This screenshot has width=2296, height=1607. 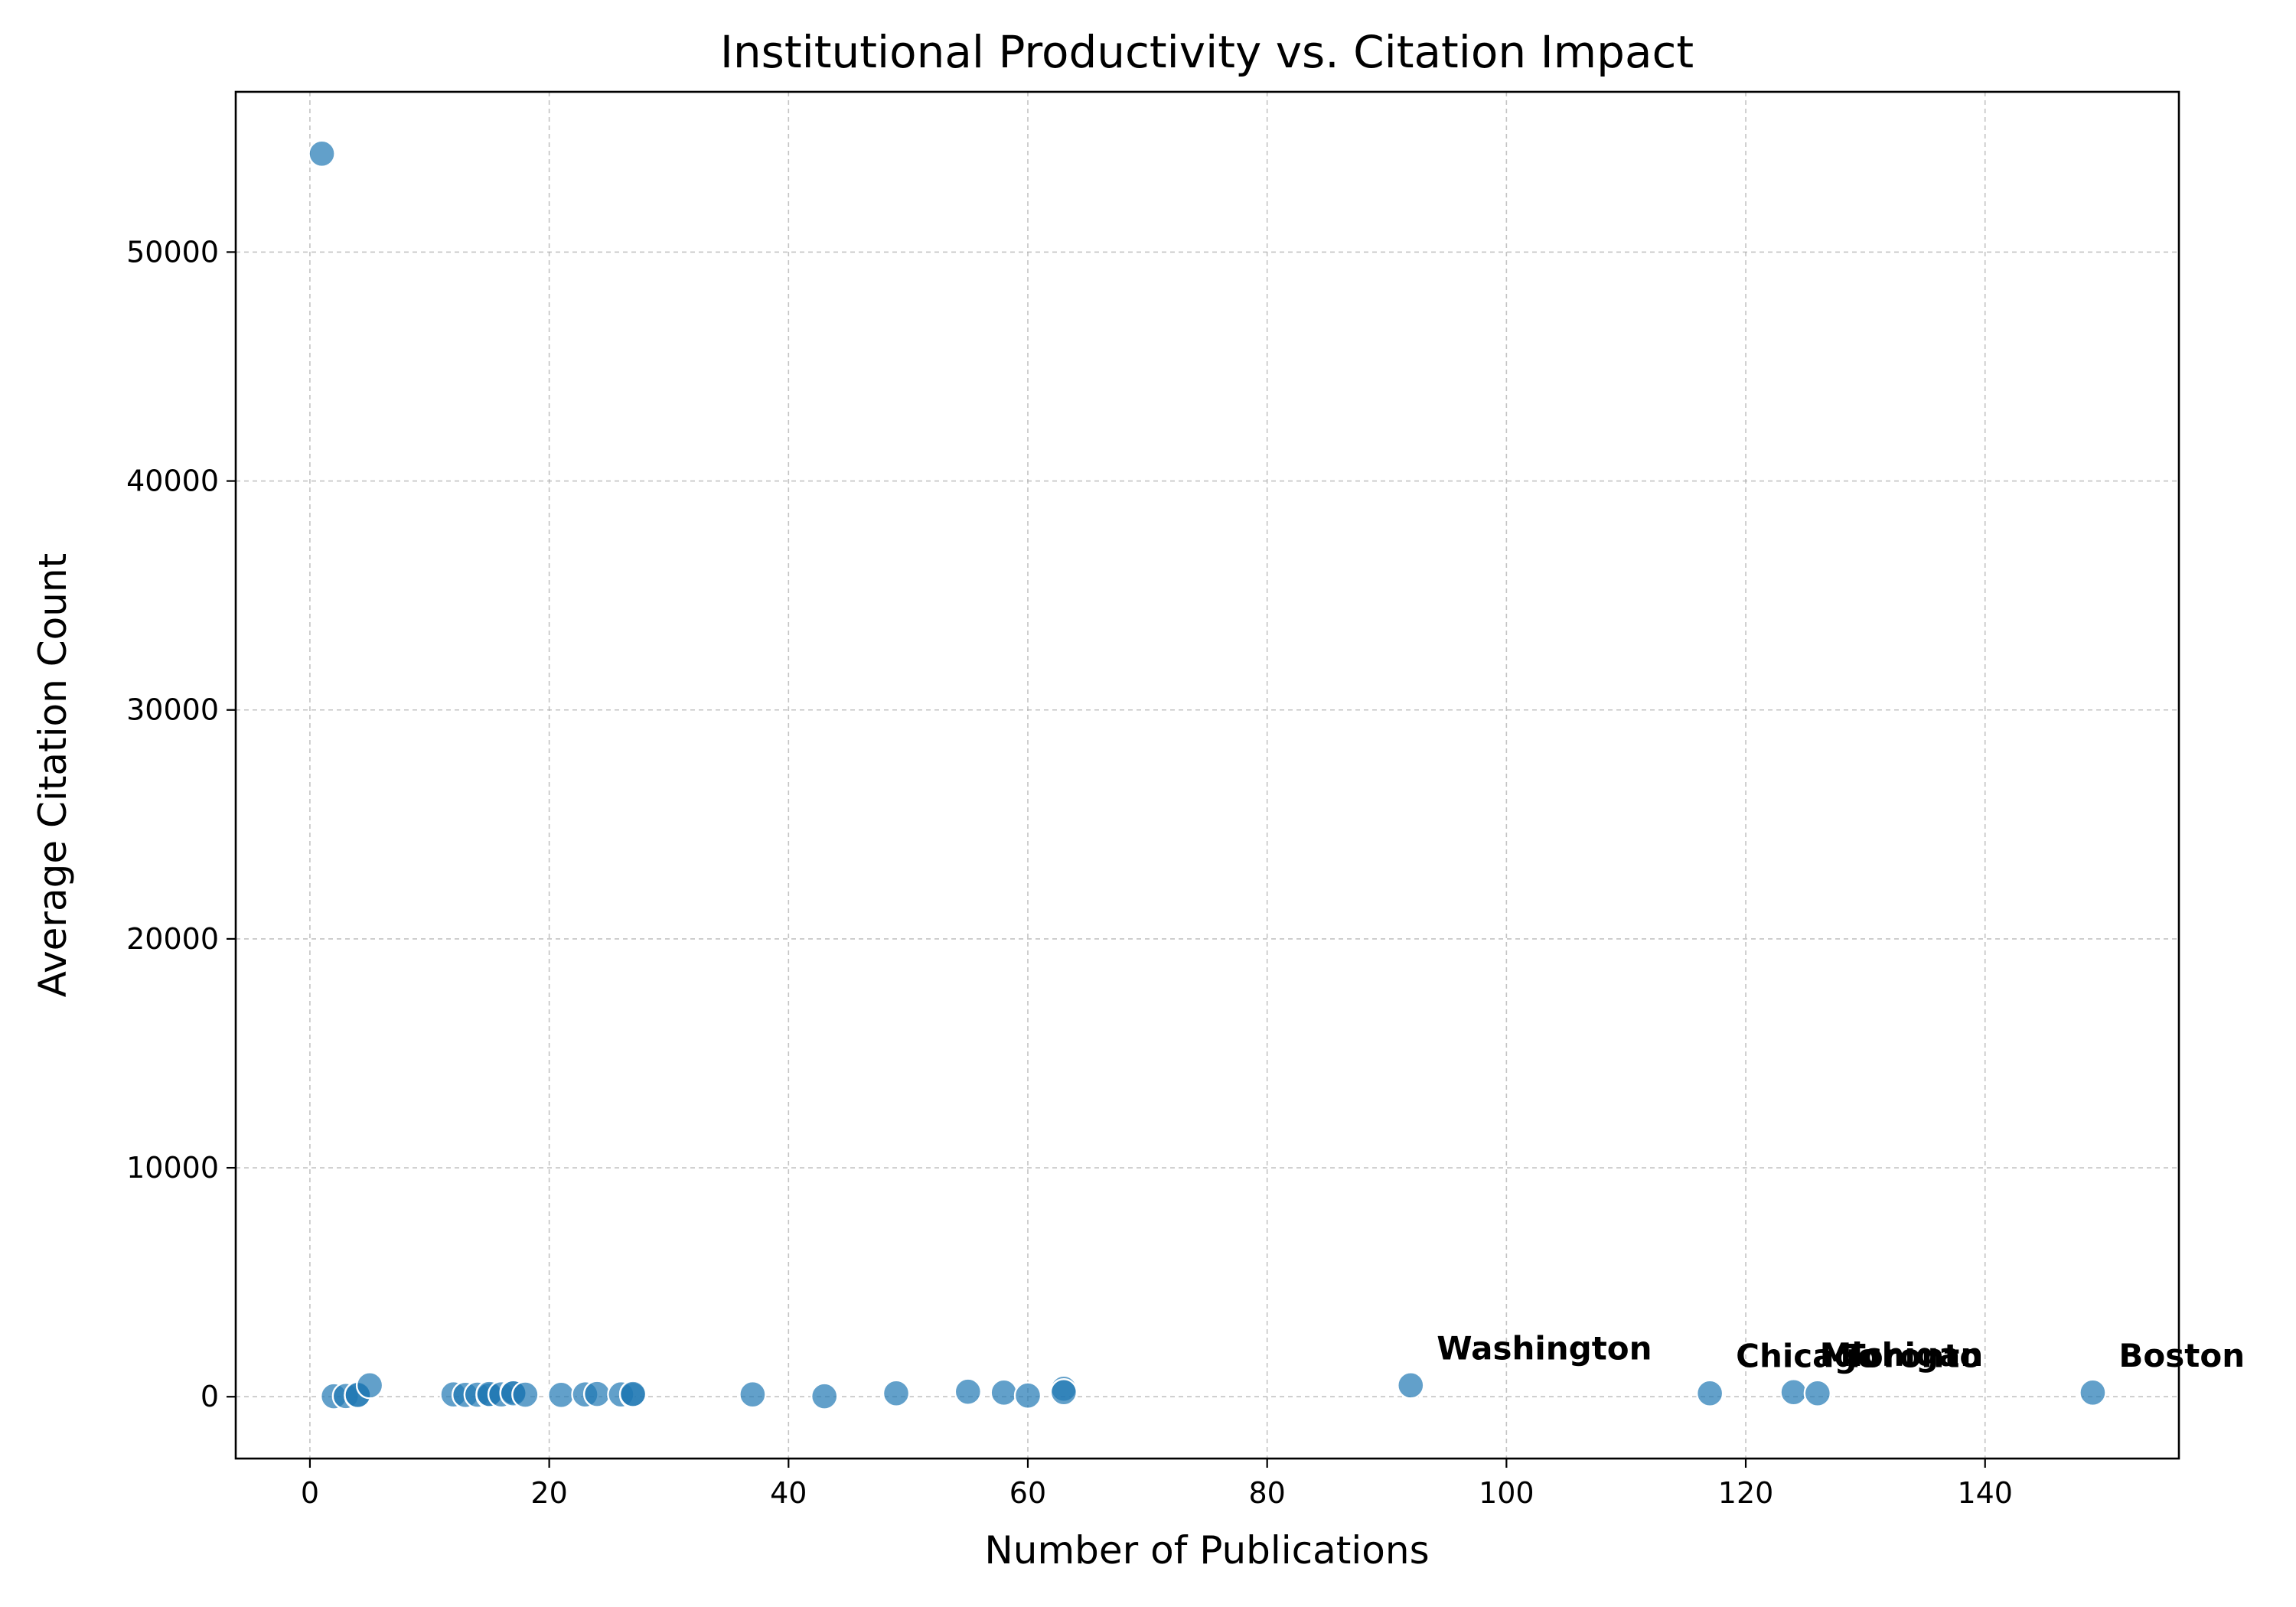 What do you see at coordinates (1985, 1493) in the screenshot?
I see `x-tick-label: 140` at bounding box center [1985, 1493].